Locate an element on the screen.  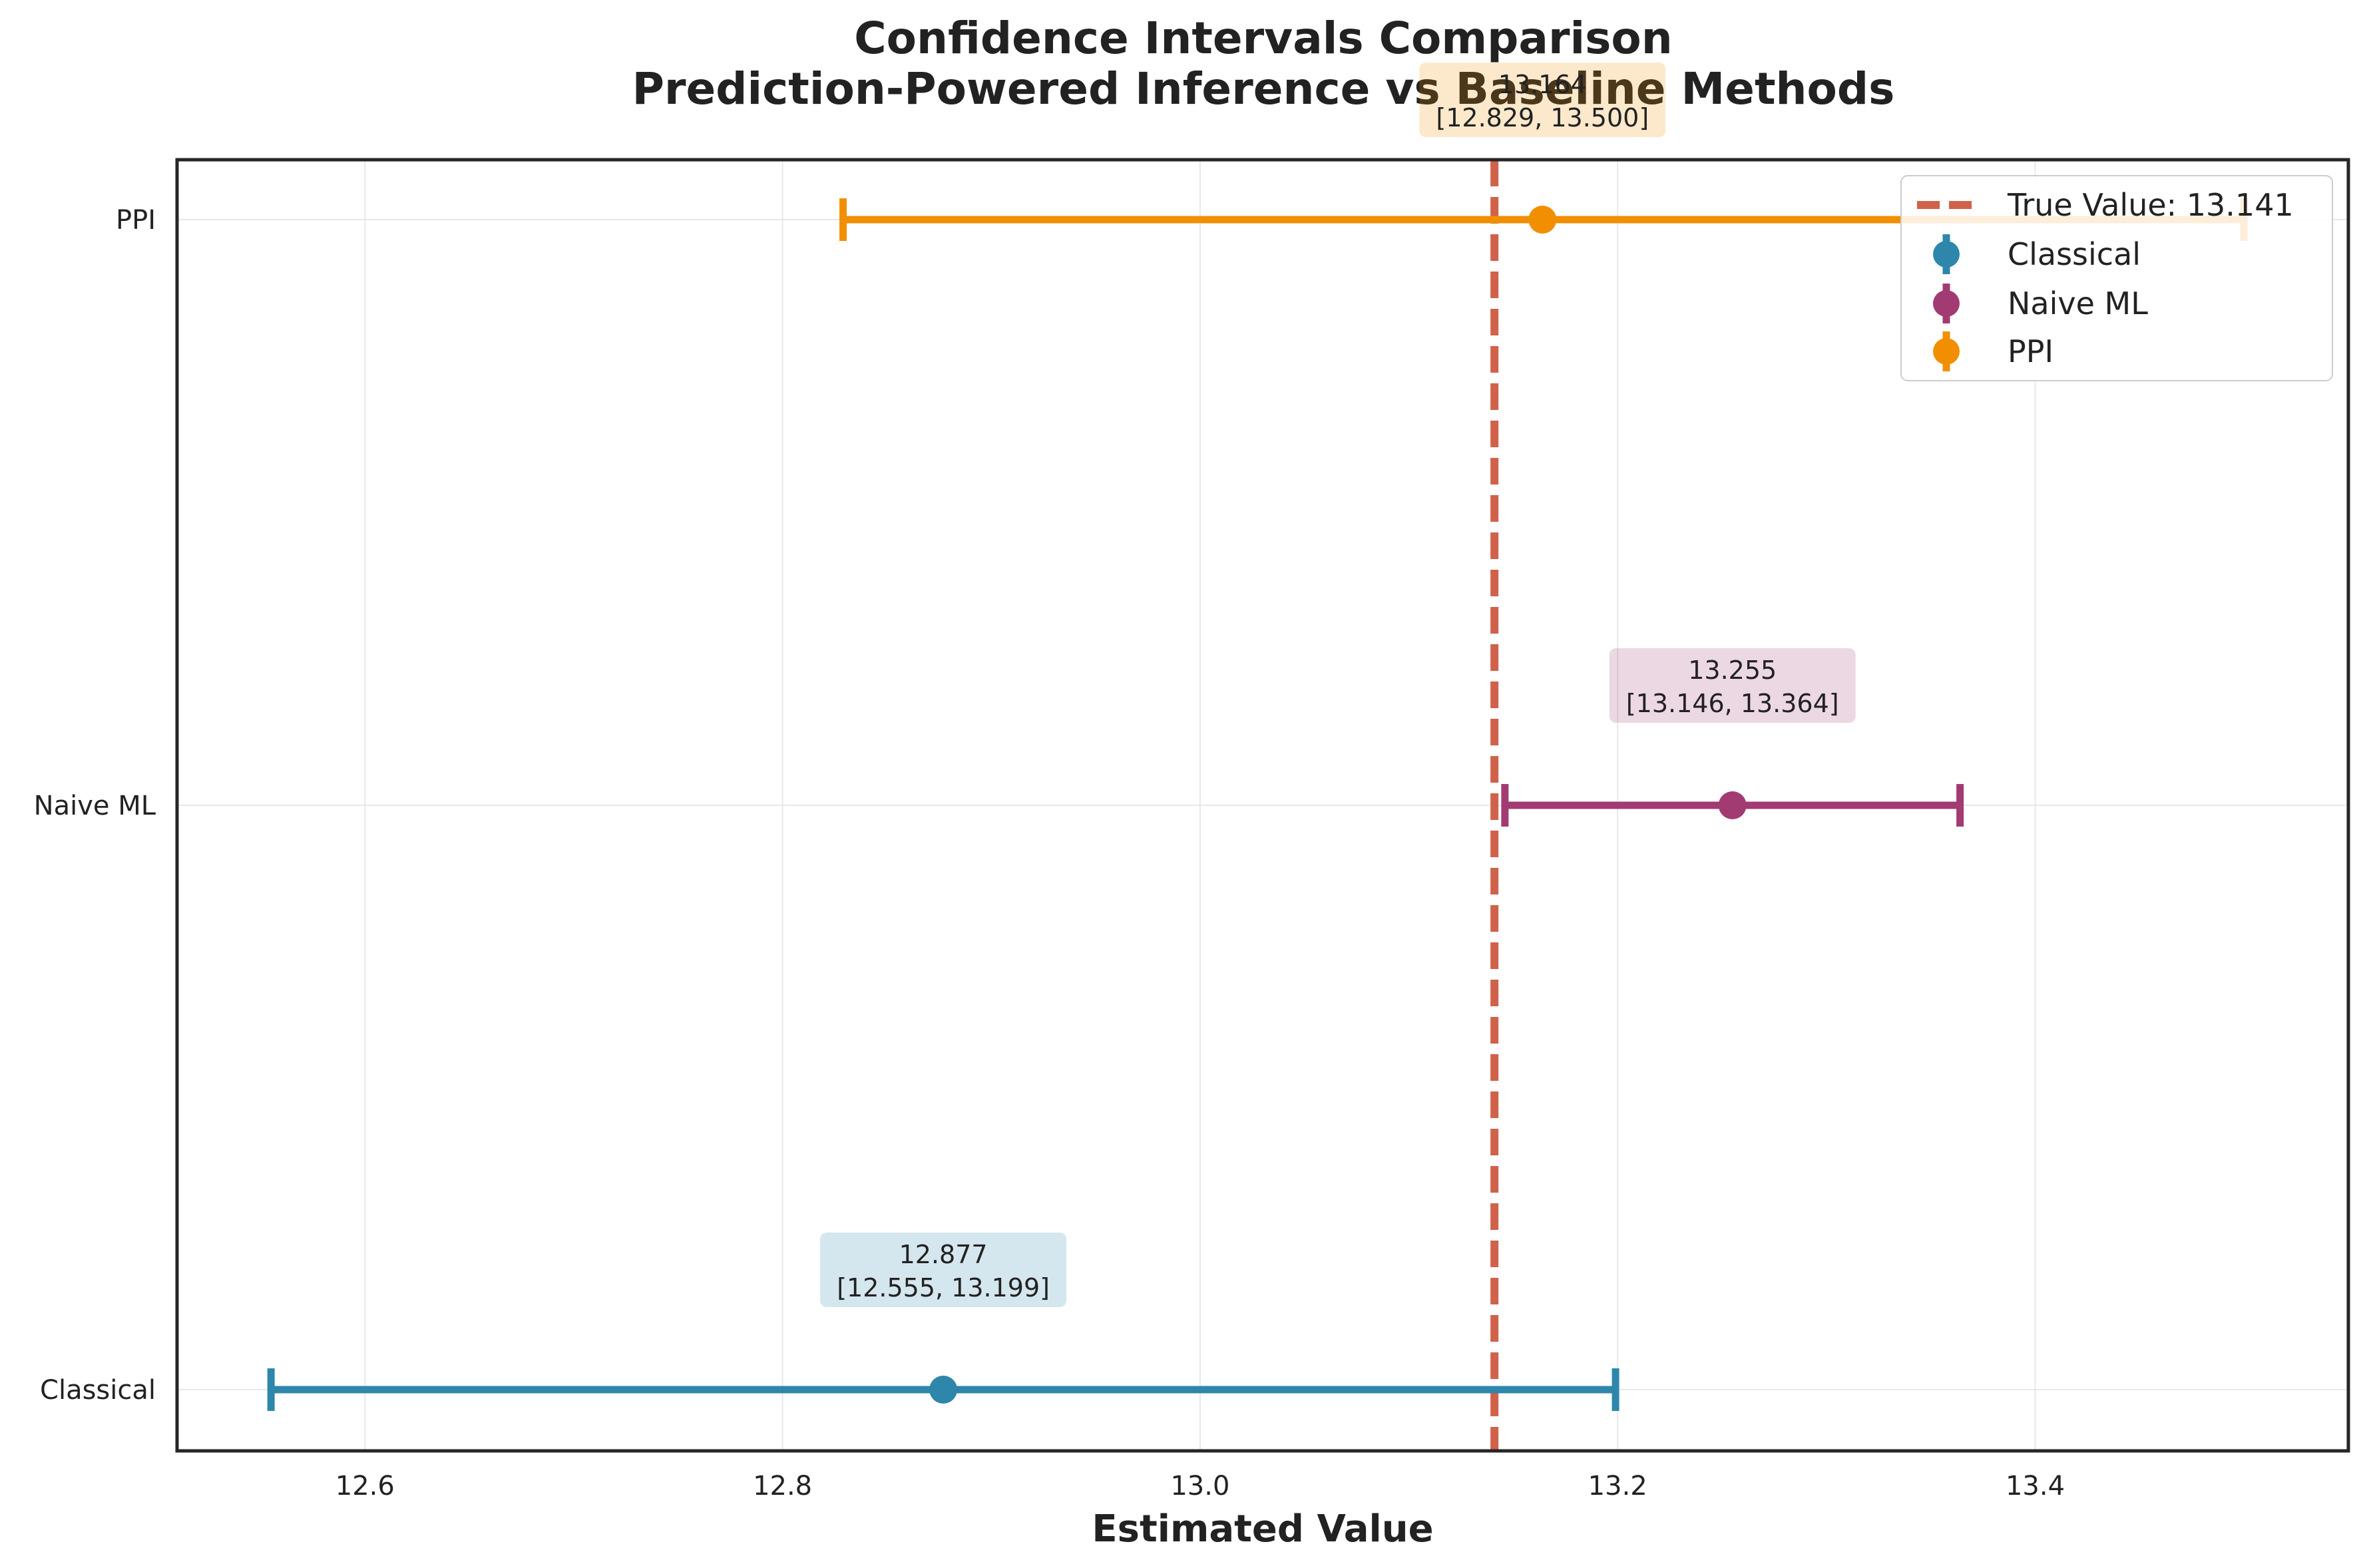
legend-label: PPI is located at coordinates (2030, 351).